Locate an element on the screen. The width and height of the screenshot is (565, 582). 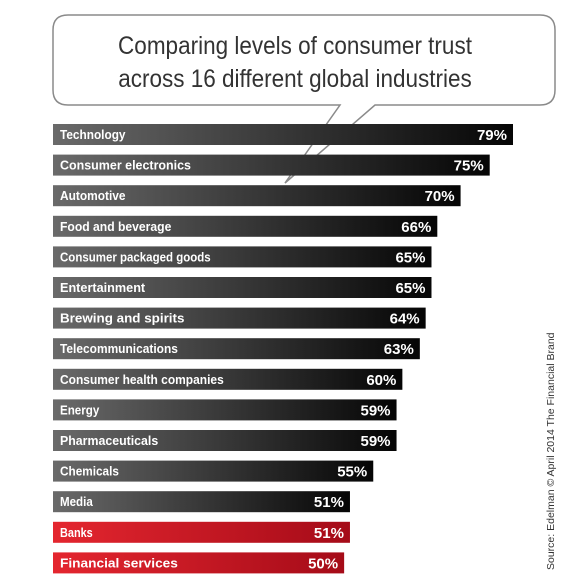
bar-financial-services is located at coordinates (199, 563).